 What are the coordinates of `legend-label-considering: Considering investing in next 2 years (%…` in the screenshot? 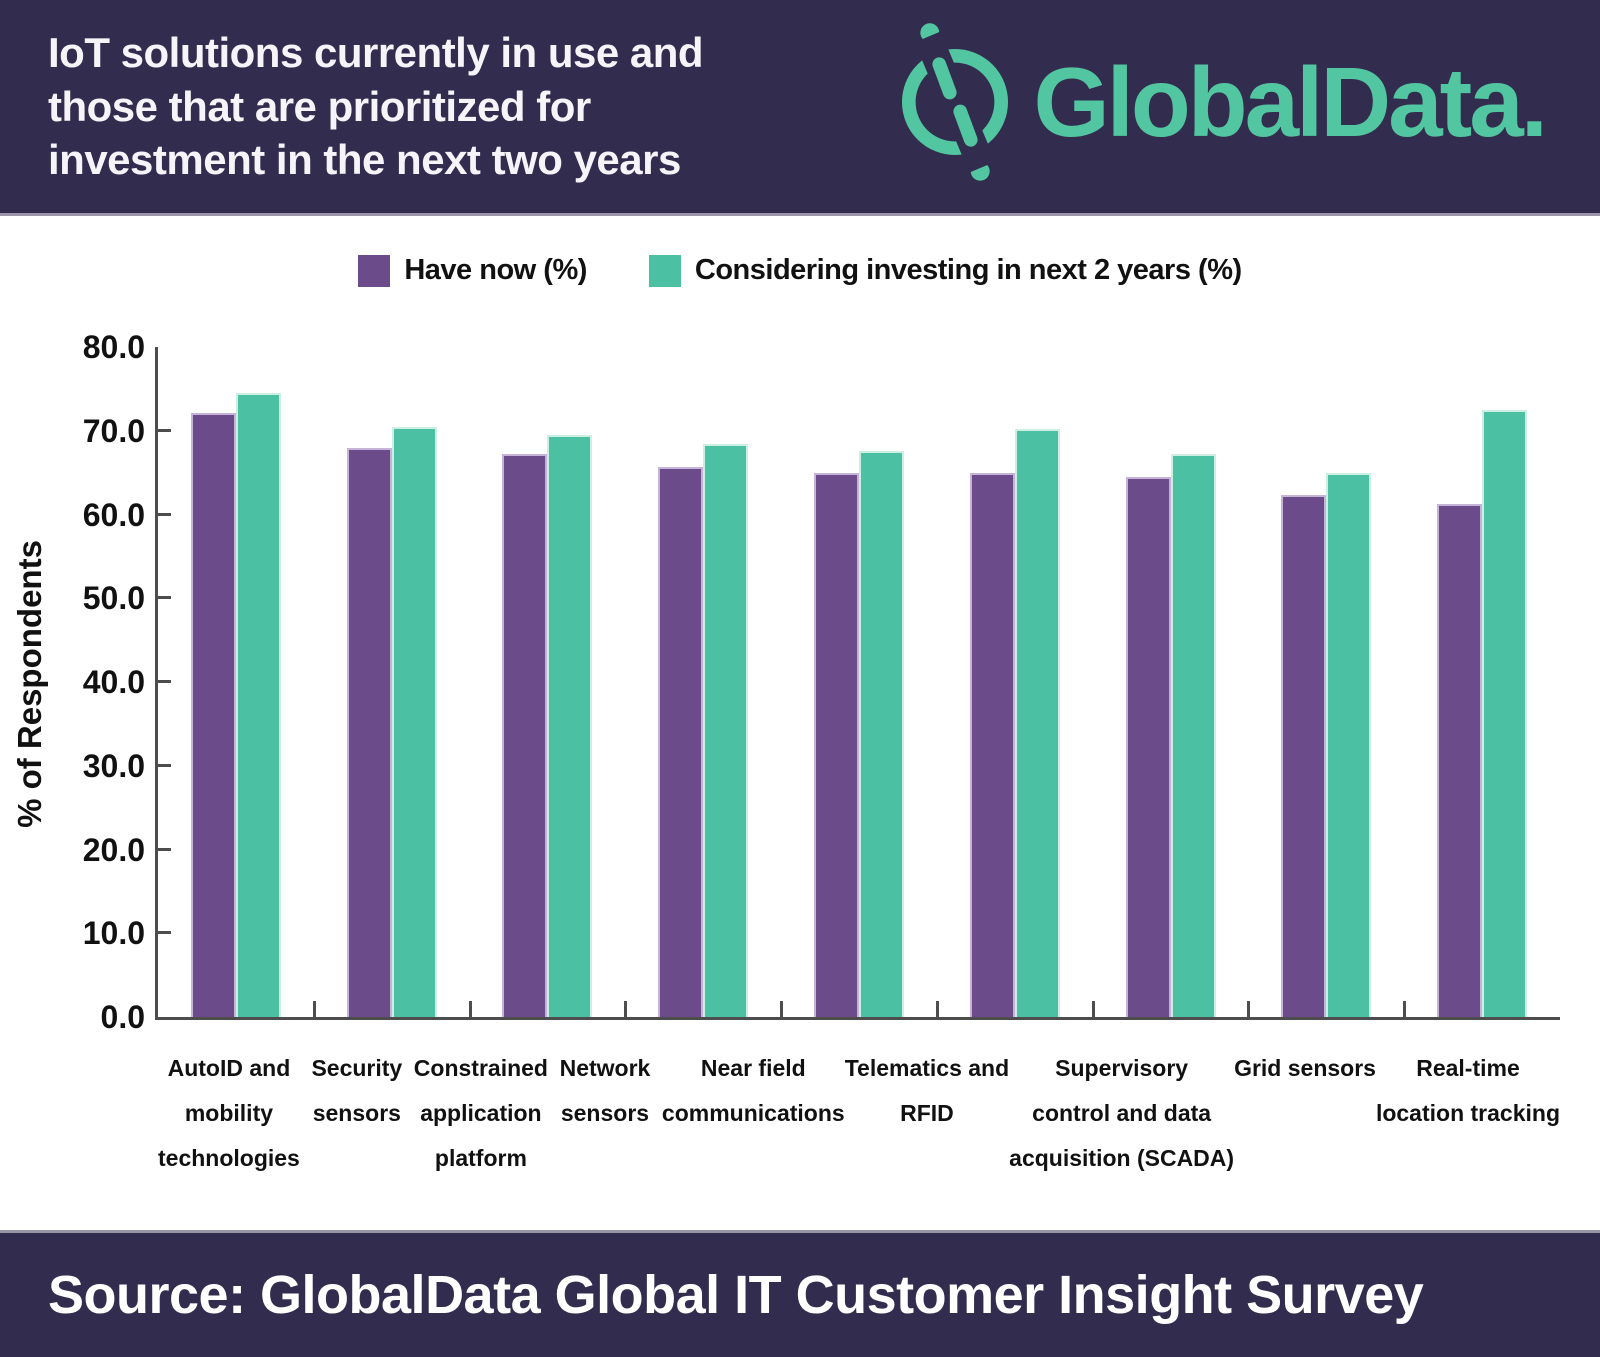 It's located at (968, 270).